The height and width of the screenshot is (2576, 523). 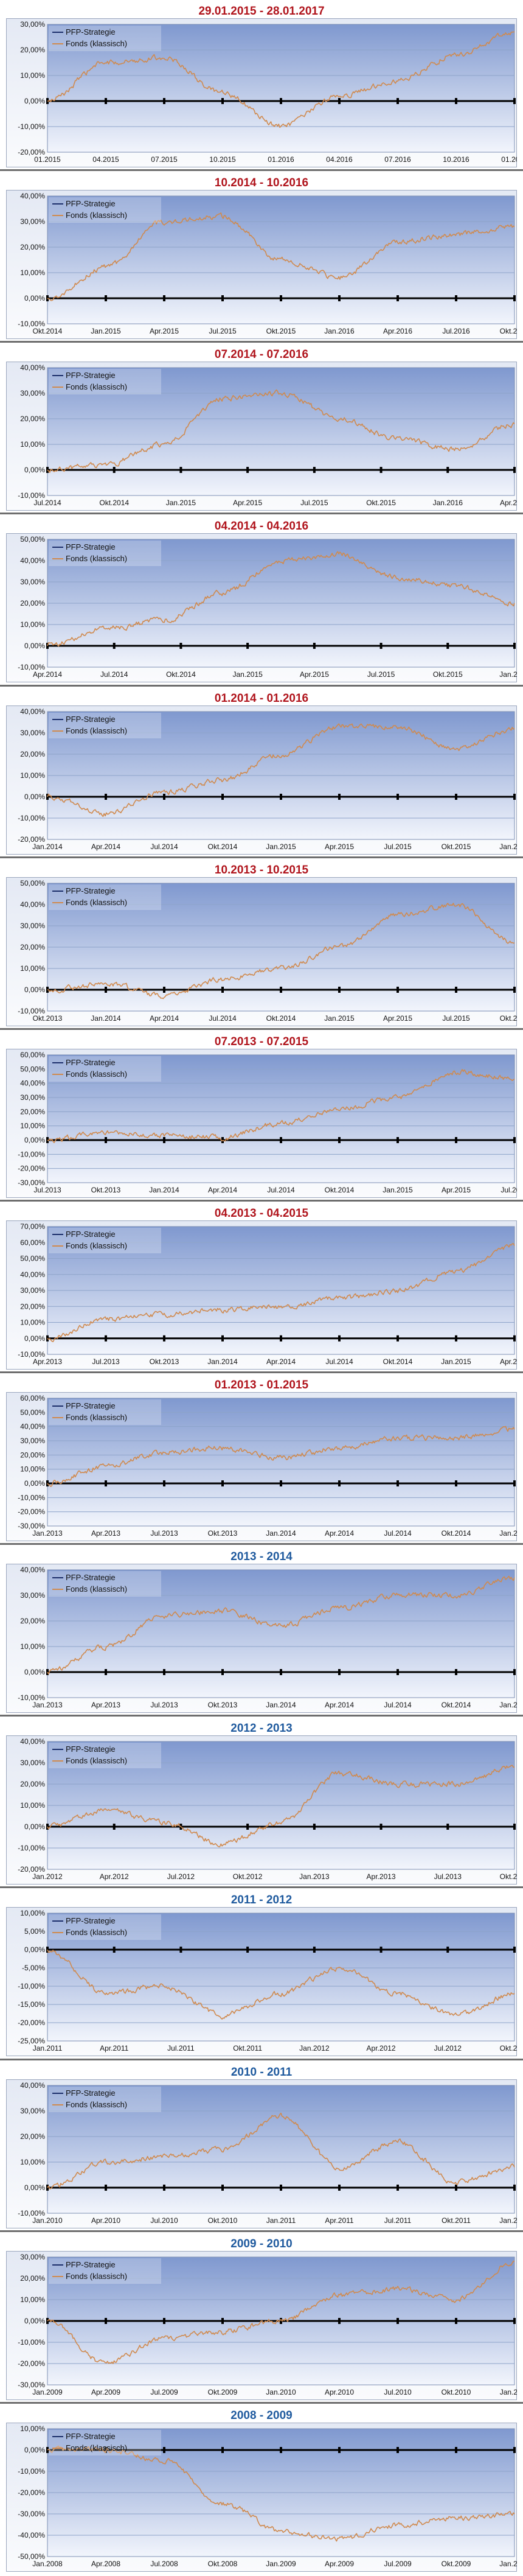 What do you see at coordinates (33, 1069) in the screenshot?
I see `y-tick-label: 50,00%` at bounding box center [33, 1069].